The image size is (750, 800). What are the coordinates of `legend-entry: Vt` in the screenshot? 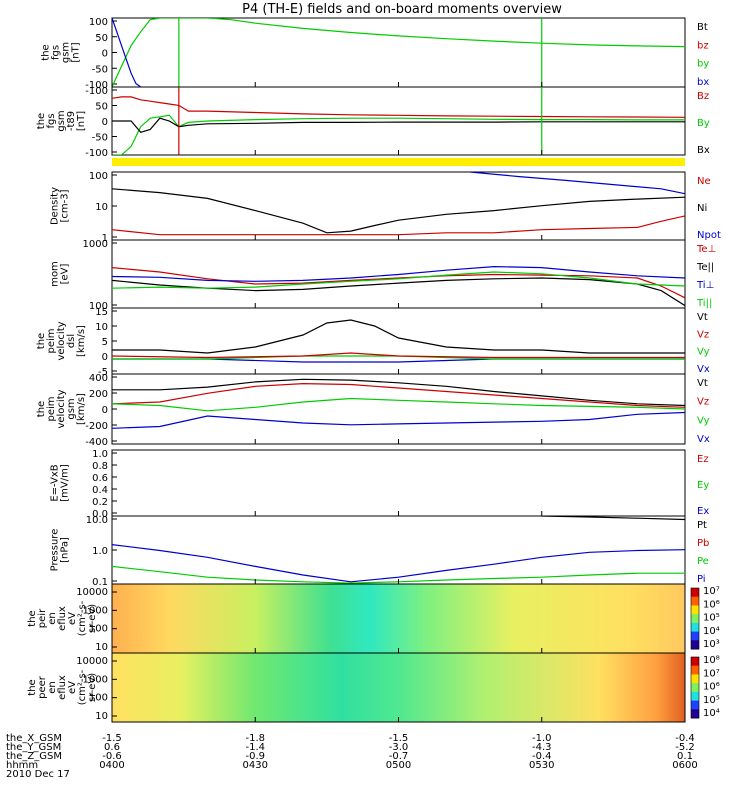 It's located at (702, 317).